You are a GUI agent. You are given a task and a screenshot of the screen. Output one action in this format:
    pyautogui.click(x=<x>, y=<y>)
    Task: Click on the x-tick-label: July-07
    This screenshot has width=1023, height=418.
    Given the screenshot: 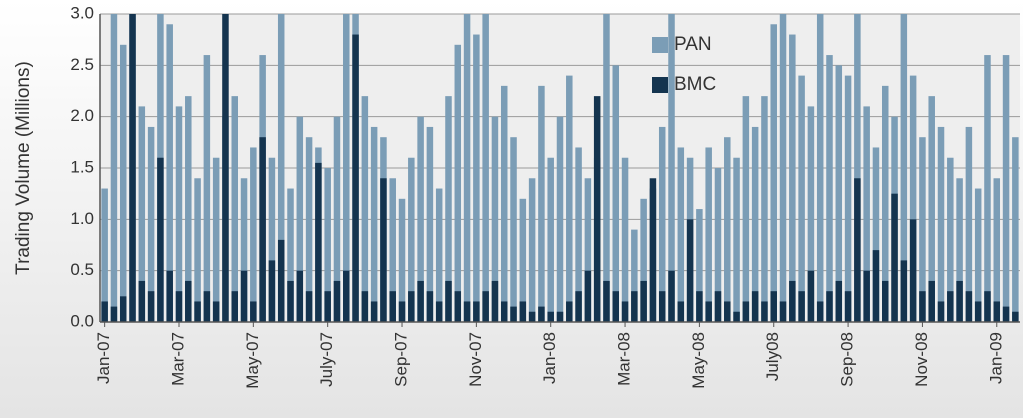 What is the action you would take?
    pyautogui.click(x=326, y=359)
    